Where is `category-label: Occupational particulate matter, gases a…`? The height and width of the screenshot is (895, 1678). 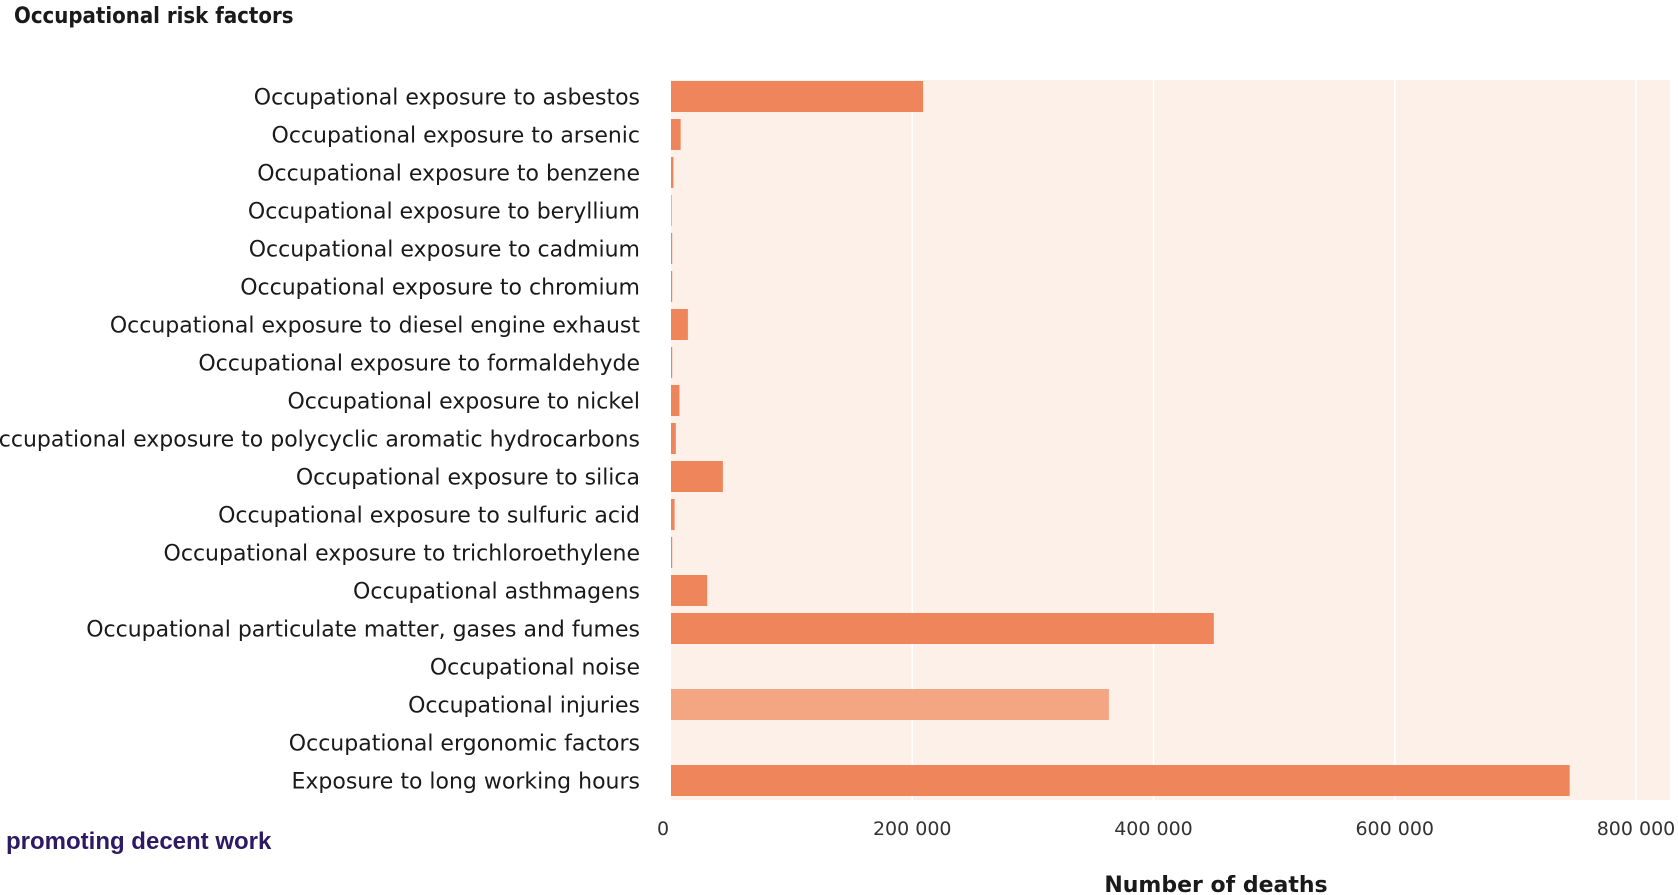 category-label: Occupational particulate matter, gases a… is located at coordinates (363, 630).